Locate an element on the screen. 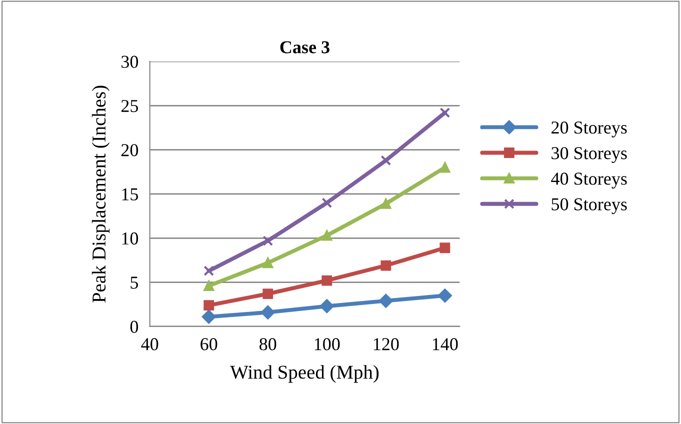 This screenshot has width=681, height=424. x-tick-label: 120 is located at coordinates (386, 344).